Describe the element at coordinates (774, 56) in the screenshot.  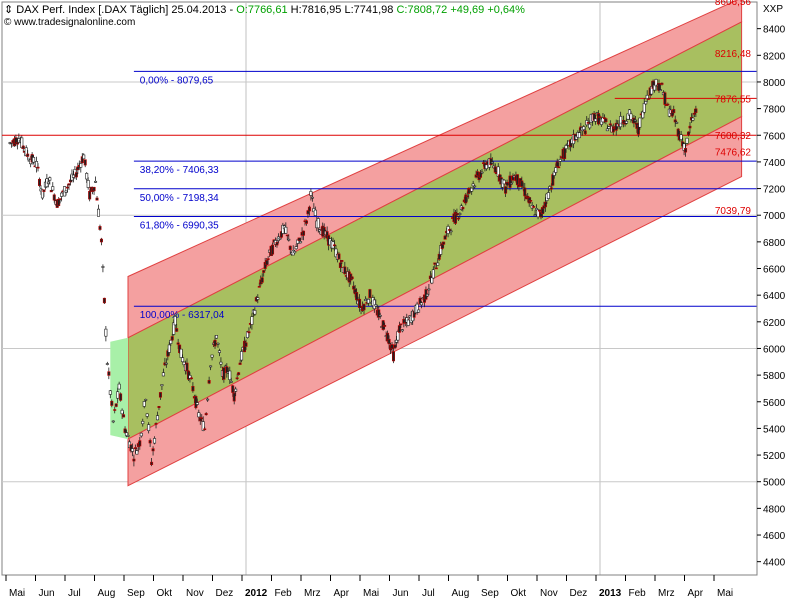
I see `y-tick-label: 8200` at that location.